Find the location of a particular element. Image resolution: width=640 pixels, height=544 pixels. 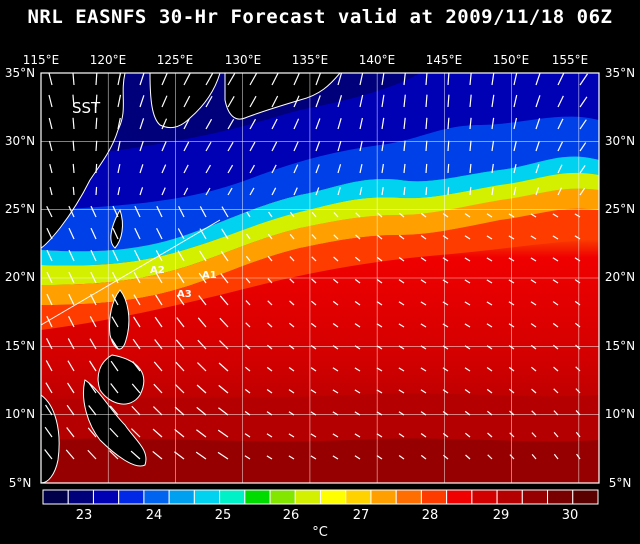

station-label-a2: A2 is located at coordinates (157, 270).